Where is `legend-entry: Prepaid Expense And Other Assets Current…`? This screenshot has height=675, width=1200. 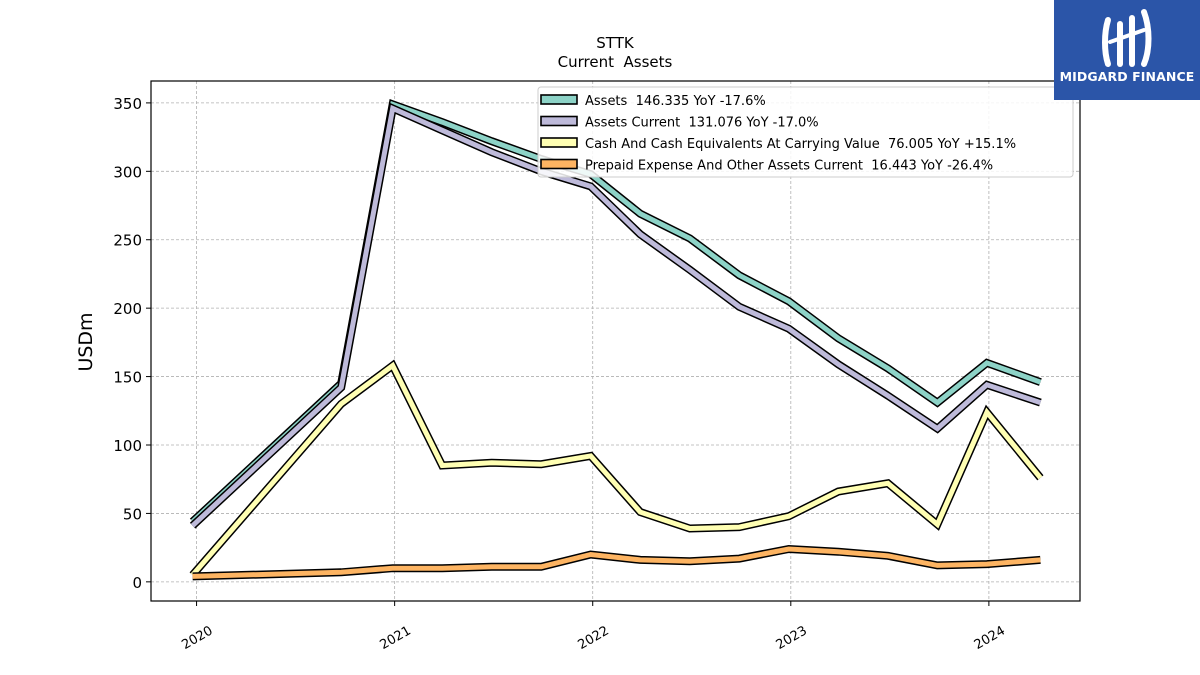
legend-entry: Prepaid Expense And Other Assets Current… is located at coordinates (766, 166).